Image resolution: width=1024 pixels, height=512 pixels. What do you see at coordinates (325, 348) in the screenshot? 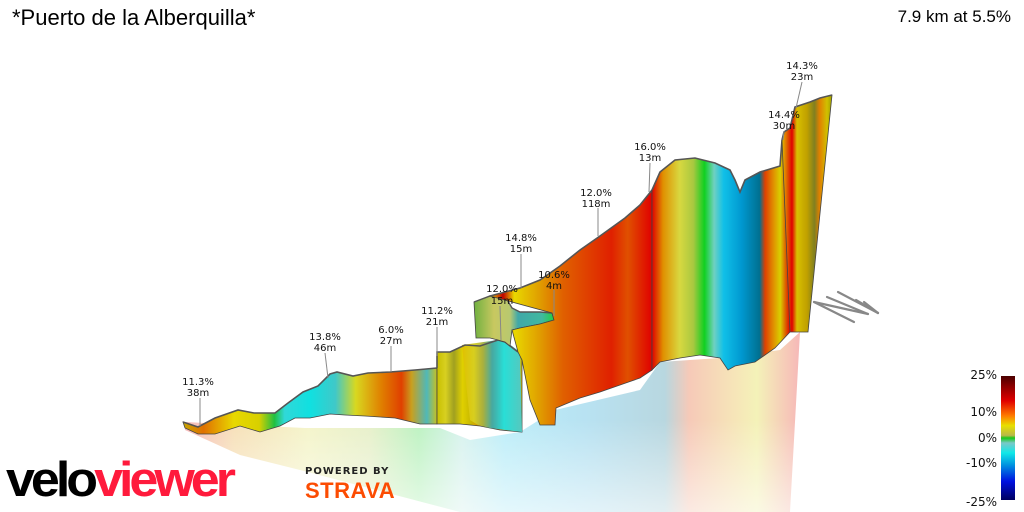
I see `svg-text: 46m` at bounding box center [325, 348].